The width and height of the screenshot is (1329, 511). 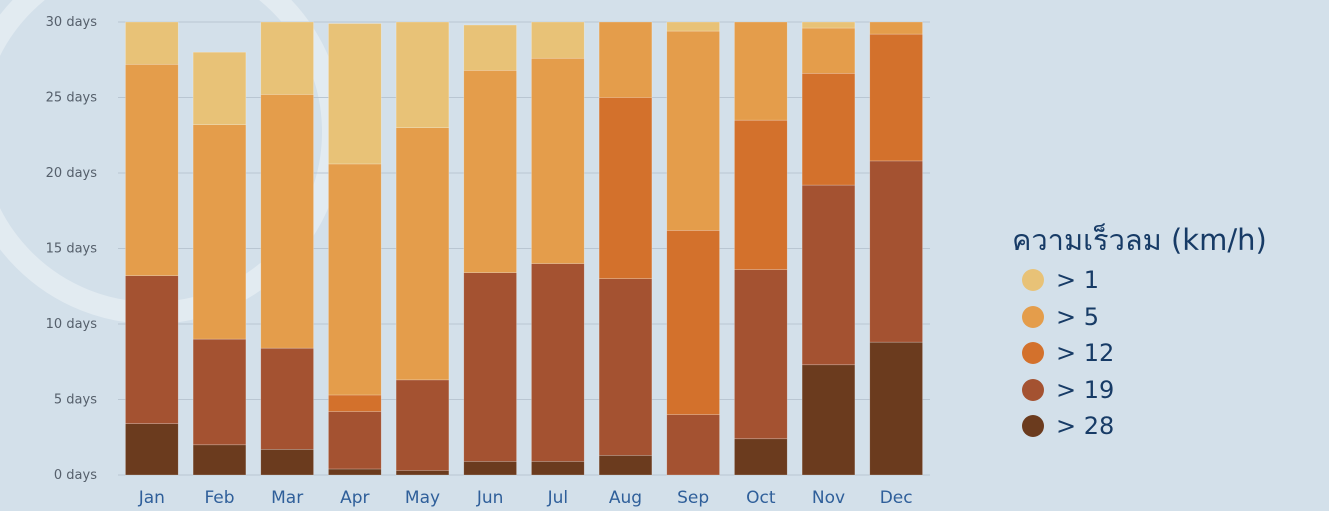 I want to click on legend-label: > 5, so click(x=1078, y=316).